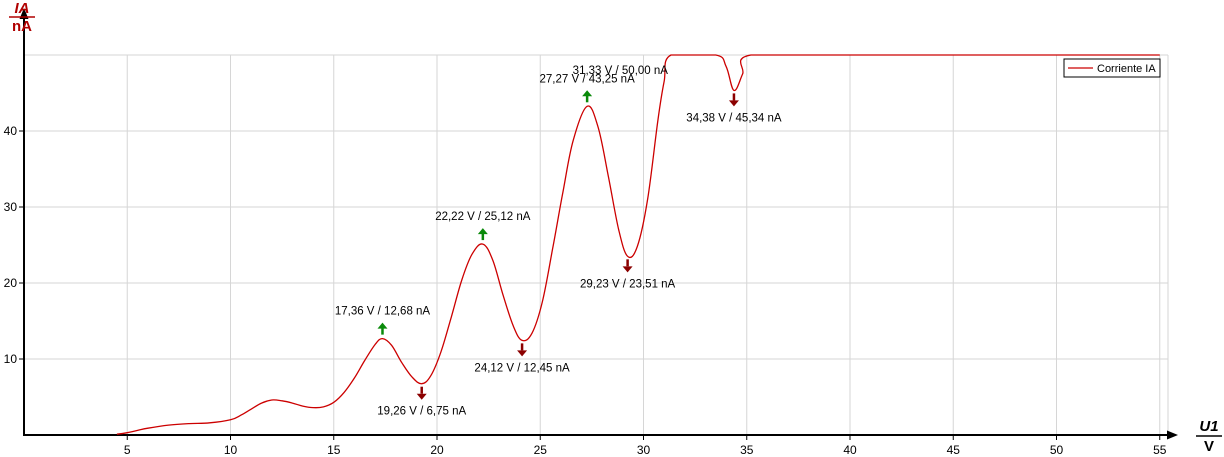 This screenshot has height=457, width=1224. Describe the element at coordinates (231, 450) in the screenshot. I see `x-tick-label: 10` at that location.